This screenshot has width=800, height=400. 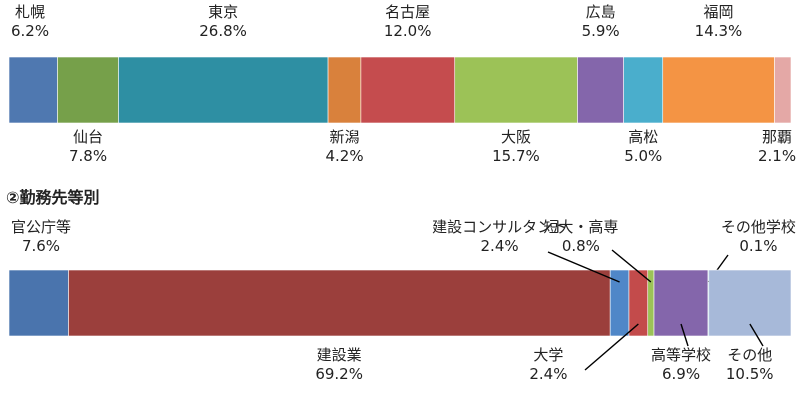 What do you see at coordinates (30, 12) in the screenshot?
I see `segment-name: 札幌` at bounding box center [30, 12].